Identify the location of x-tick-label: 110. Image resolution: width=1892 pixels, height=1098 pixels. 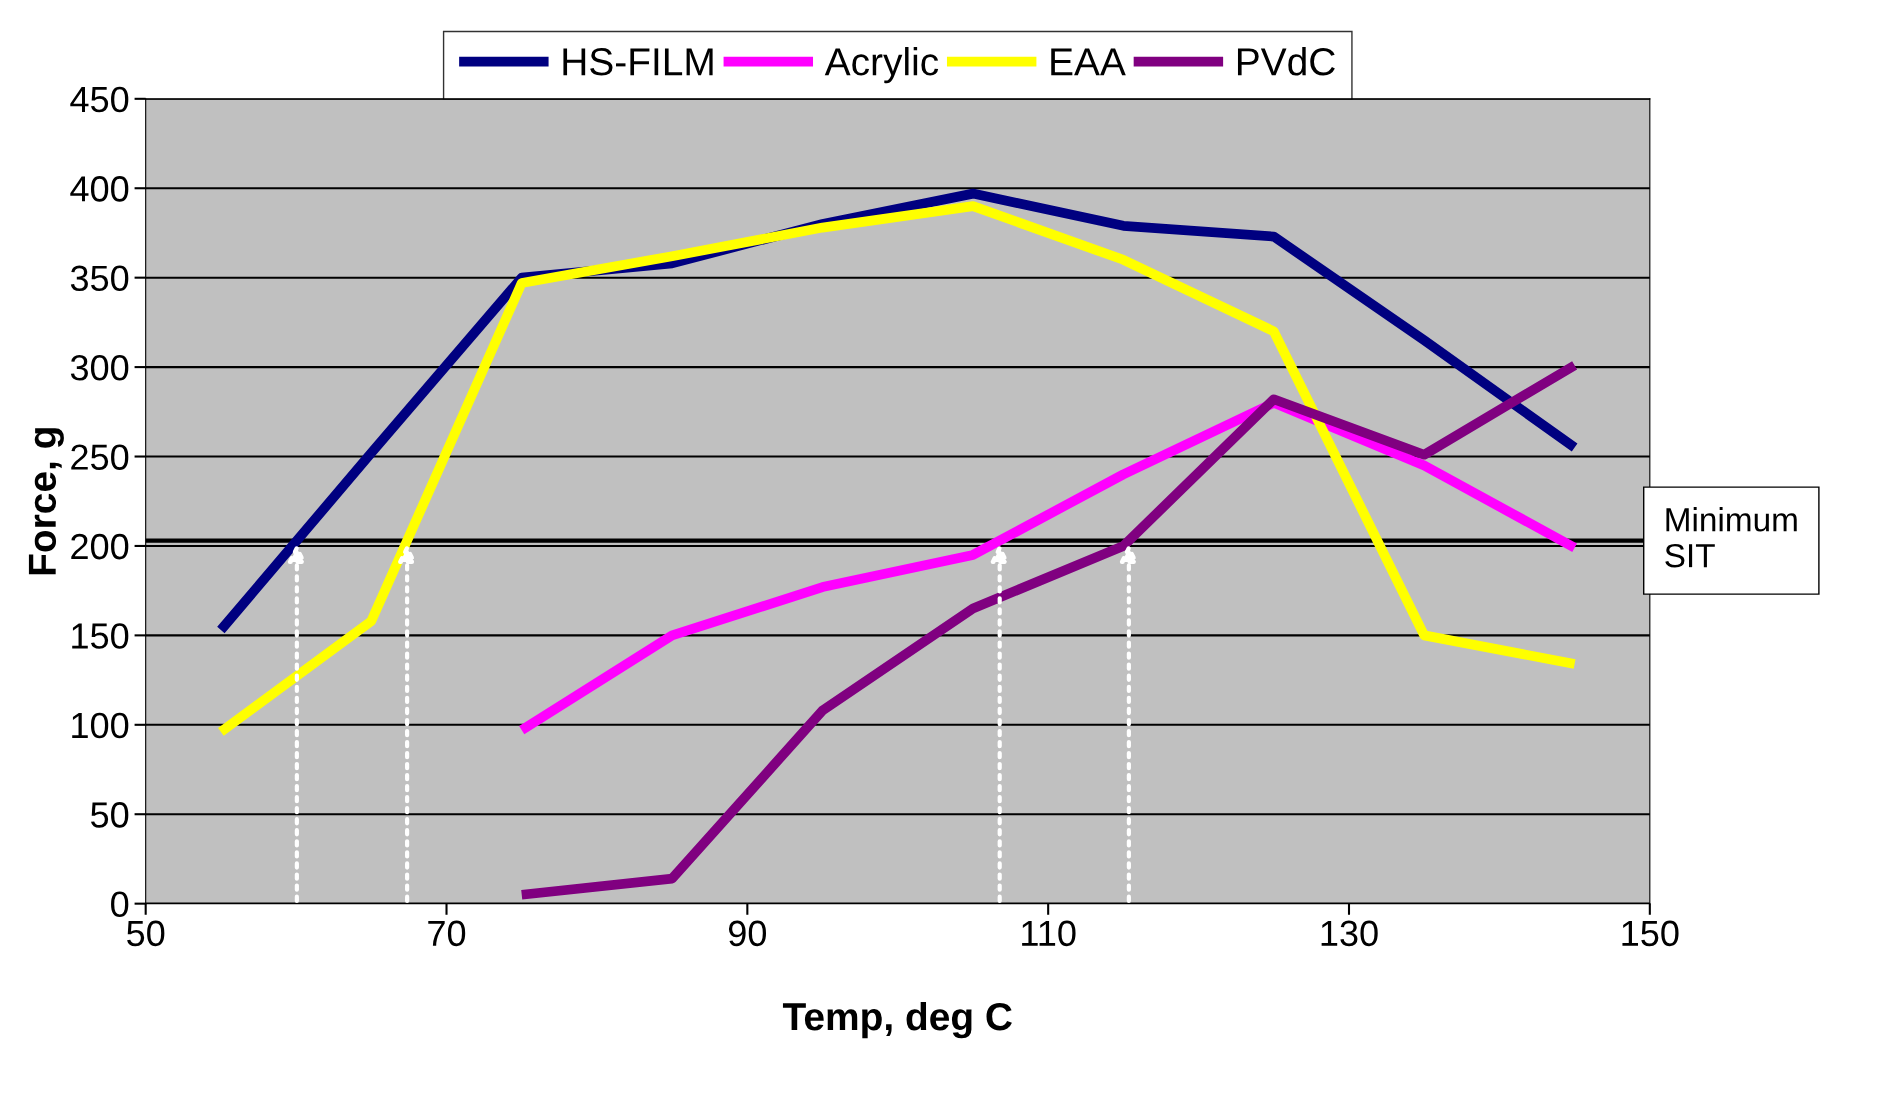
(1049, 933).